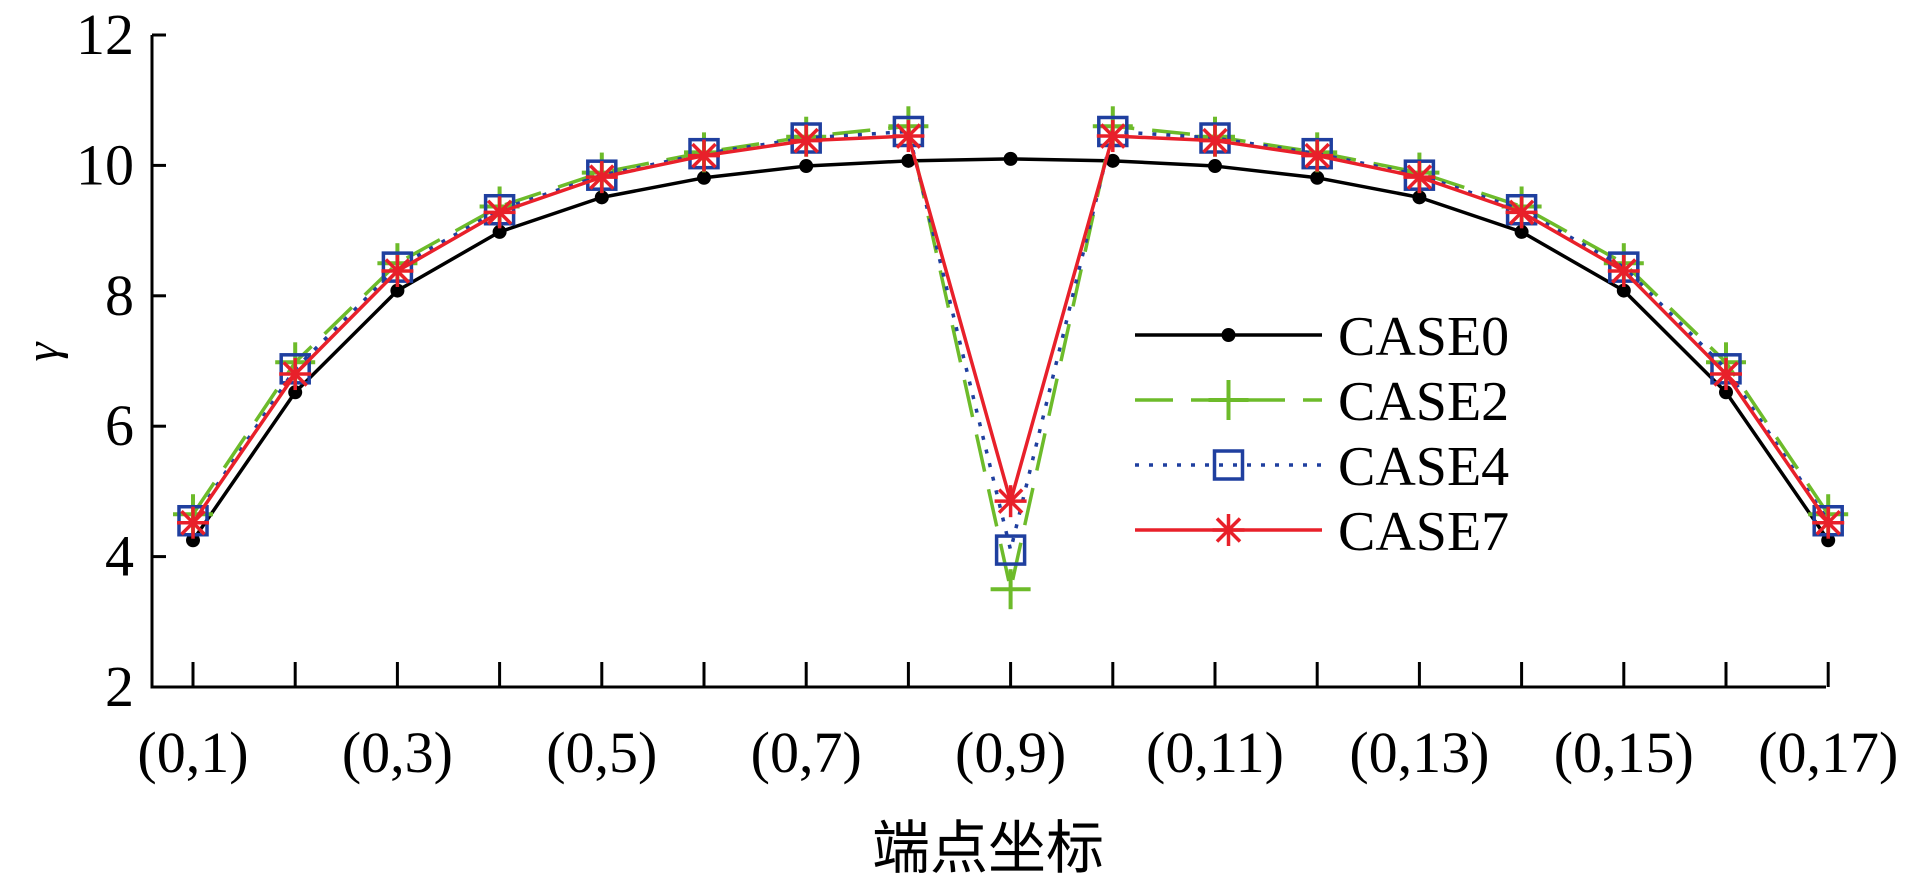 This screenshot has height=888, width=1906. I want to click on y-tick-label: 12, so click(105, 34).